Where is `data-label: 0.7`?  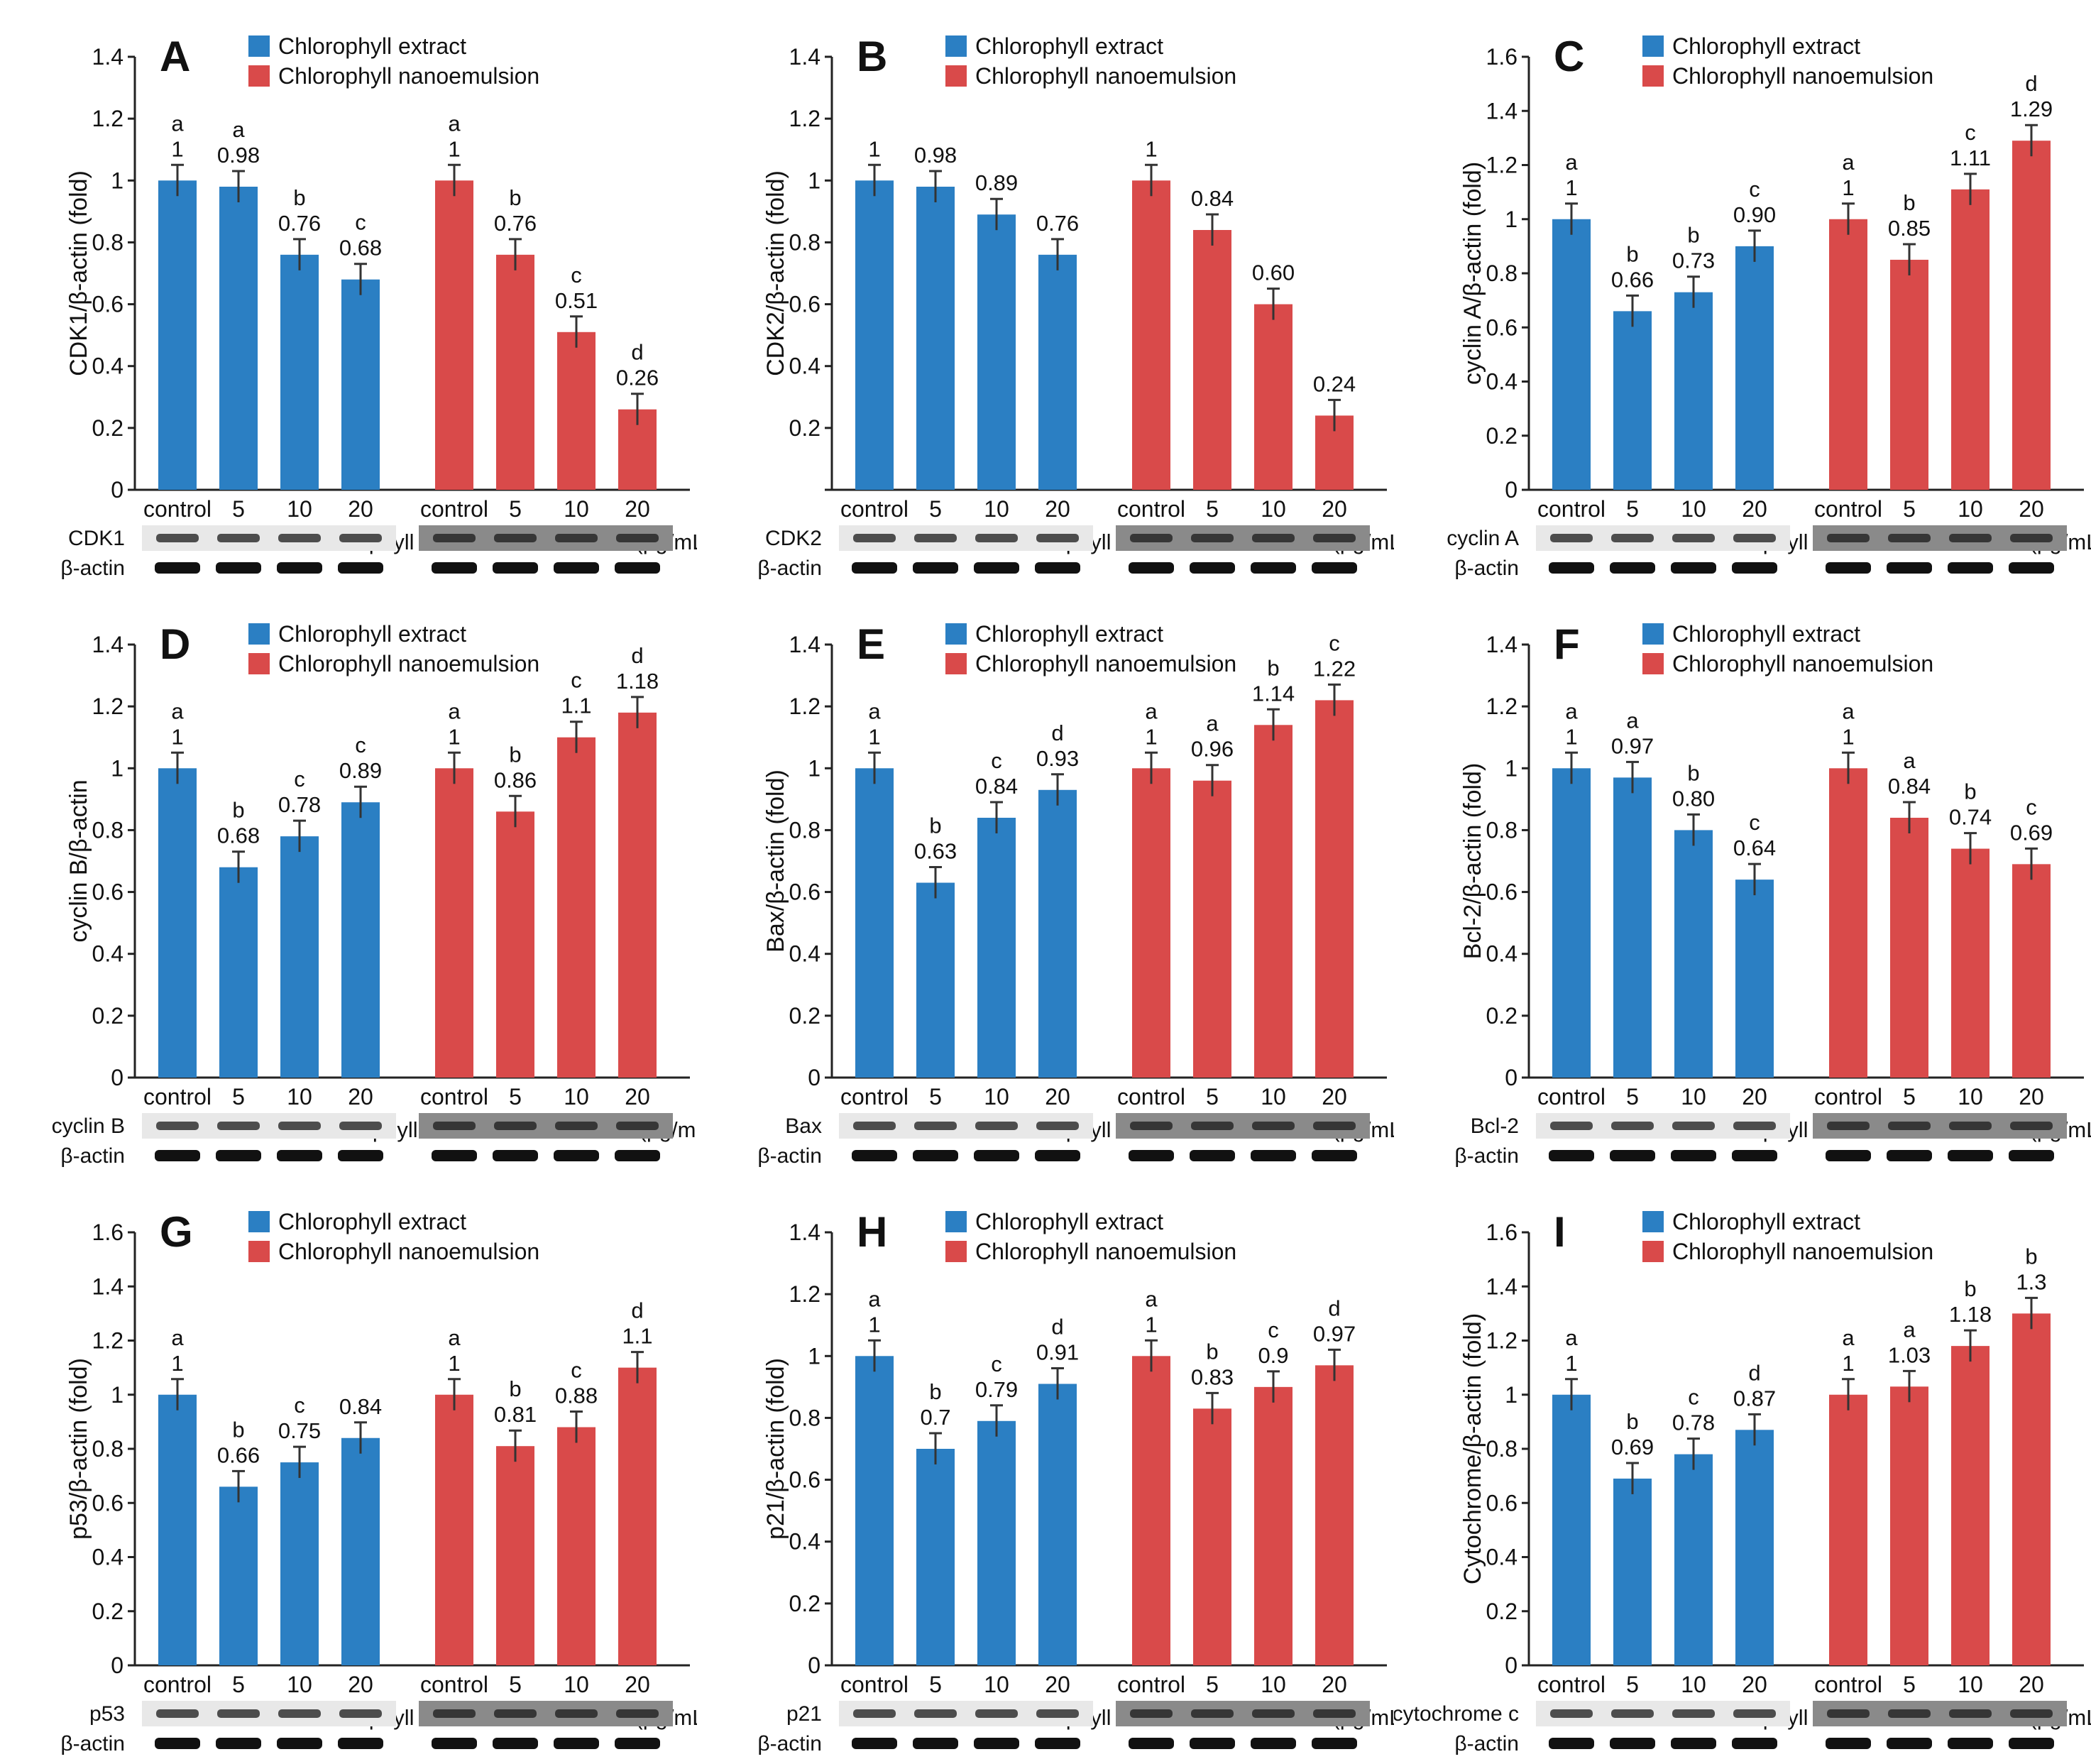 data-label: 0.7 is located at coordinates (935, 1418).